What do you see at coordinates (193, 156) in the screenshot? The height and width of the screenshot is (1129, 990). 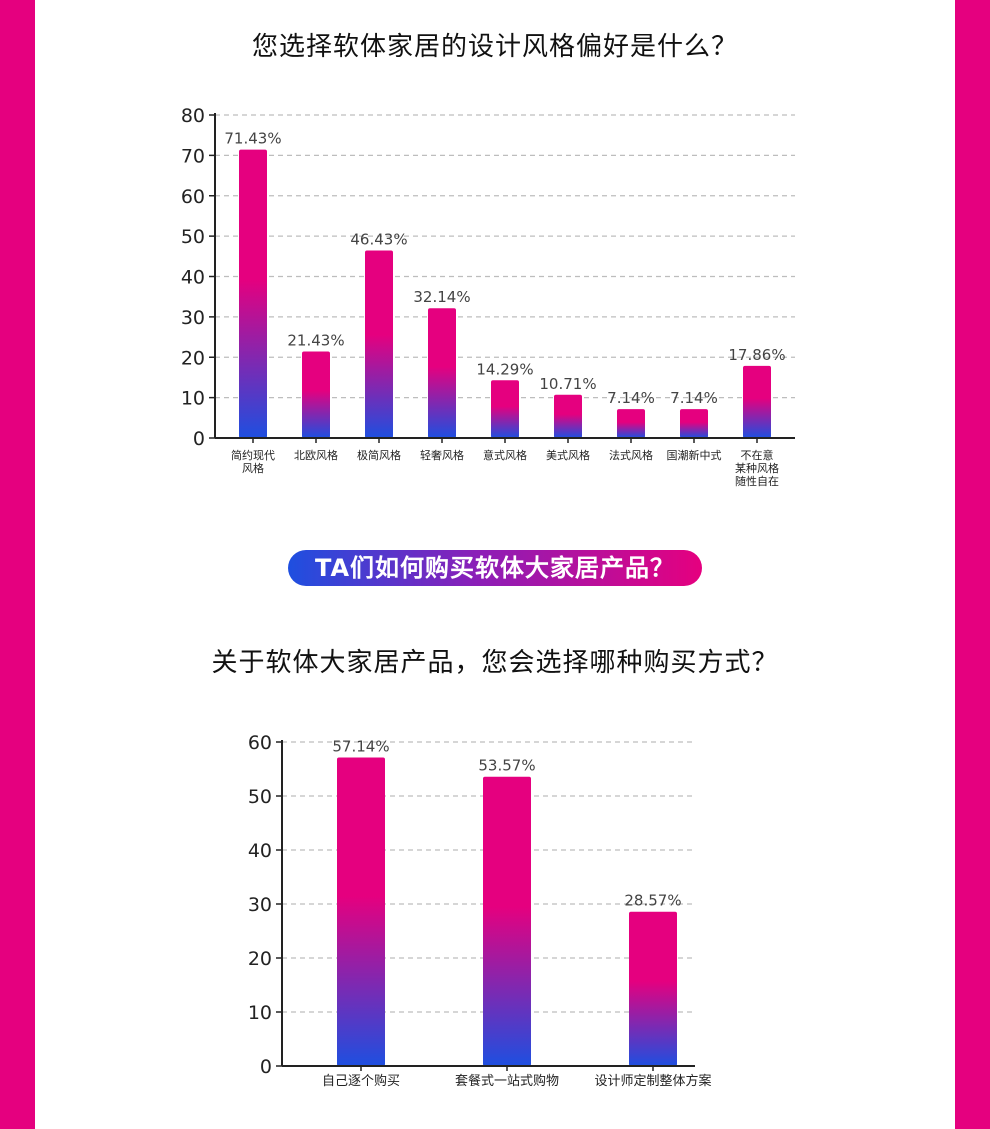 I see `y-tick-label: 70` at bounding box center [193, 156].